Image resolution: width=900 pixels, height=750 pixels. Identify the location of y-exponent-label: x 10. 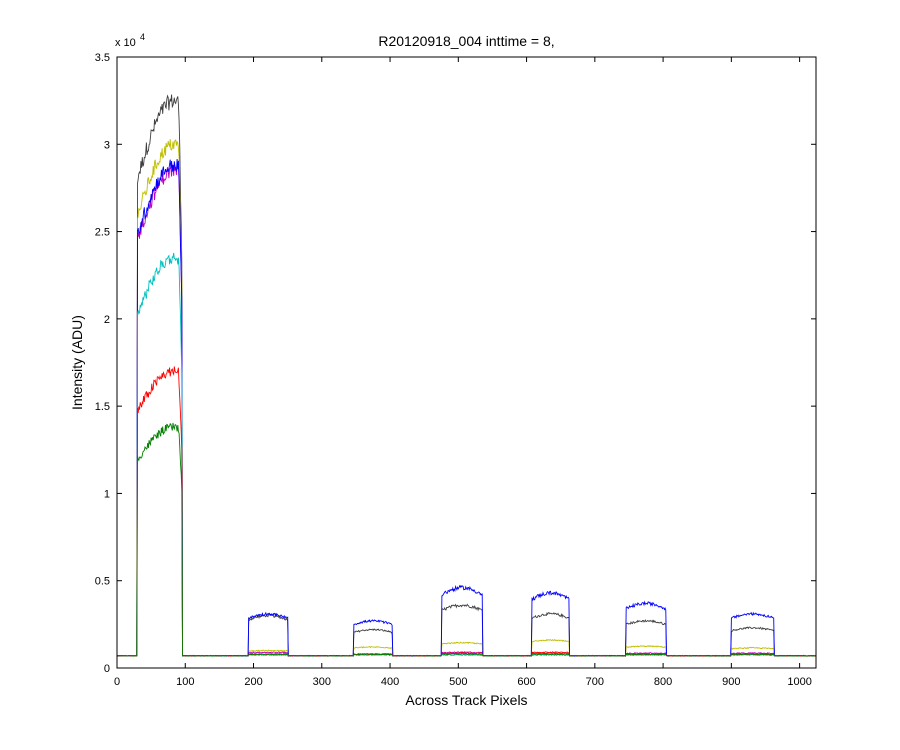
(125, 43).